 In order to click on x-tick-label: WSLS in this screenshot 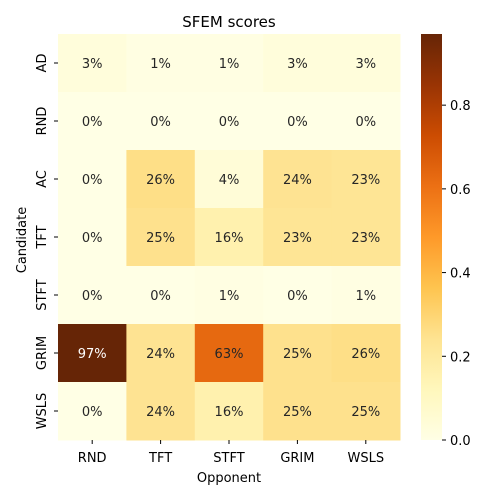, I will do `click(365, 458)`.